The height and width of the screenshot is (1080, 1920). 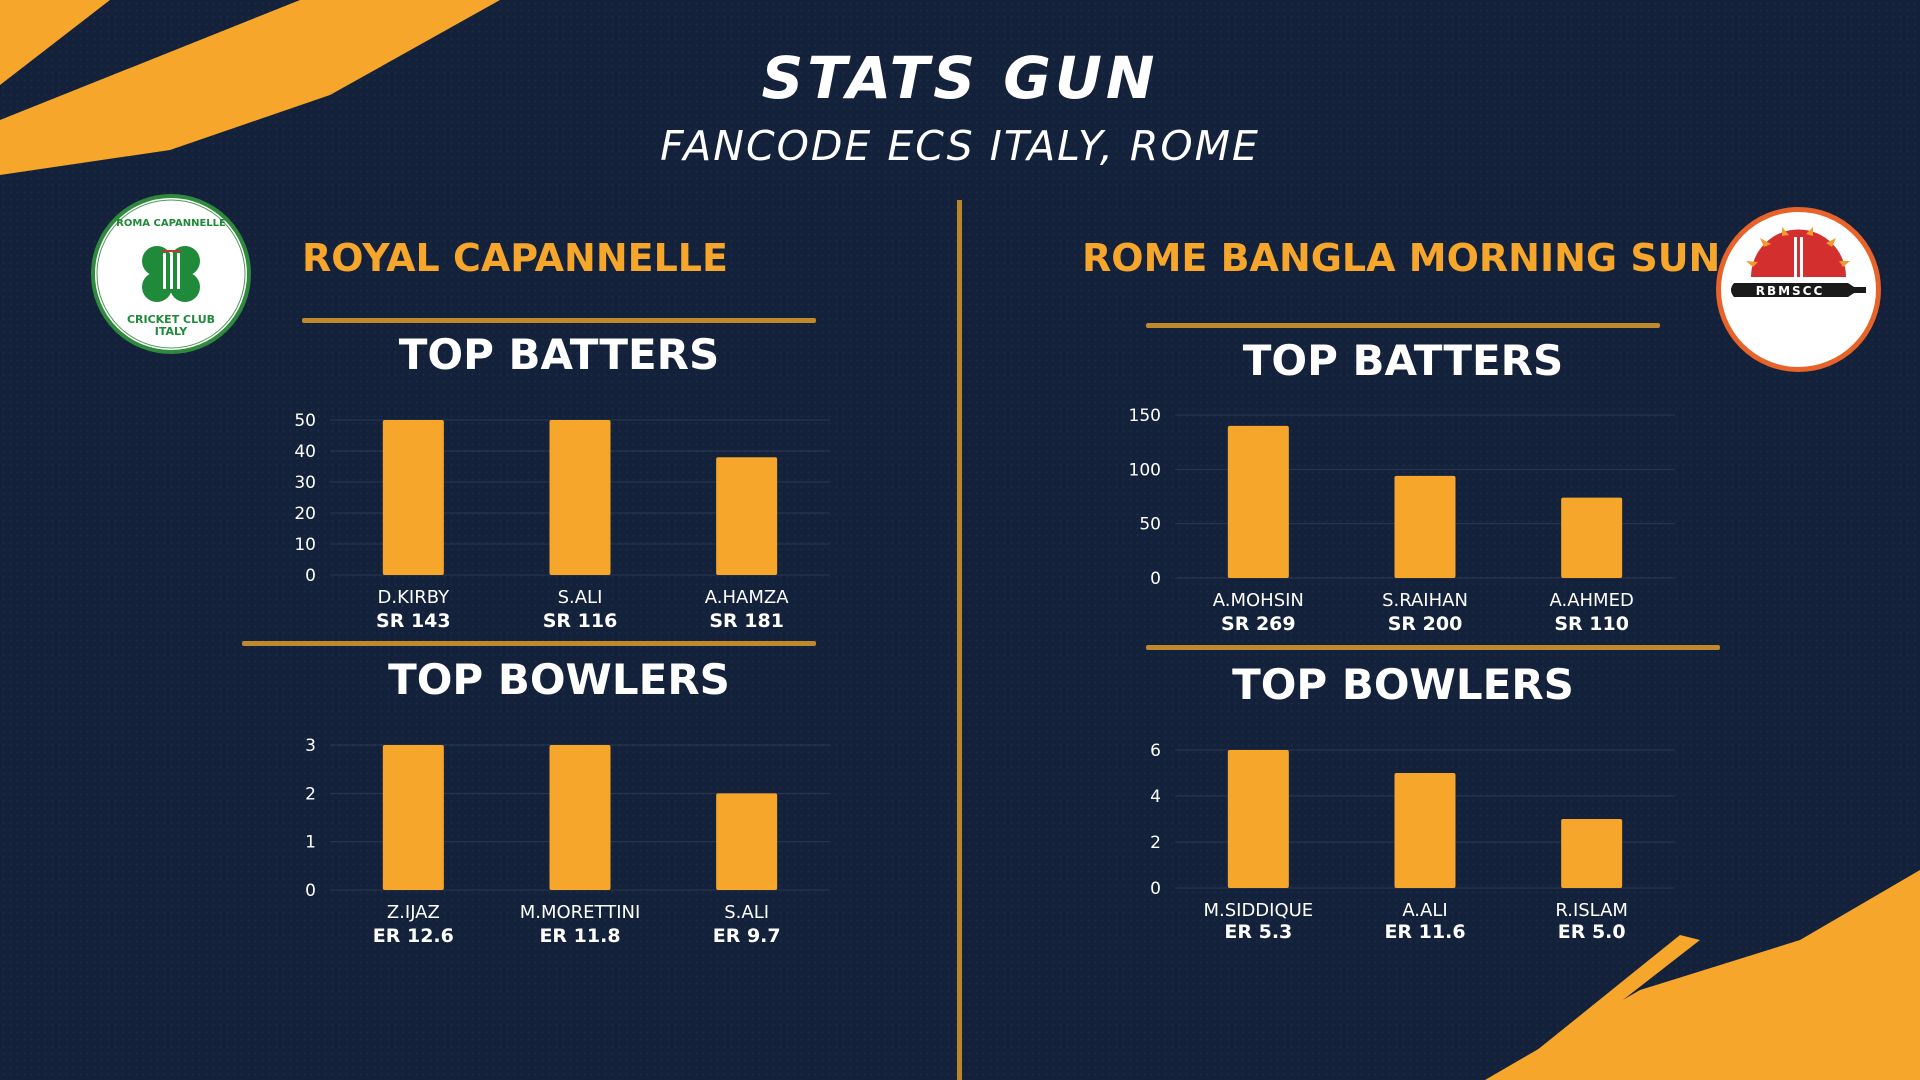 I want to click on x-category-label: R.ISLAM, so click(x=1591, y=910).